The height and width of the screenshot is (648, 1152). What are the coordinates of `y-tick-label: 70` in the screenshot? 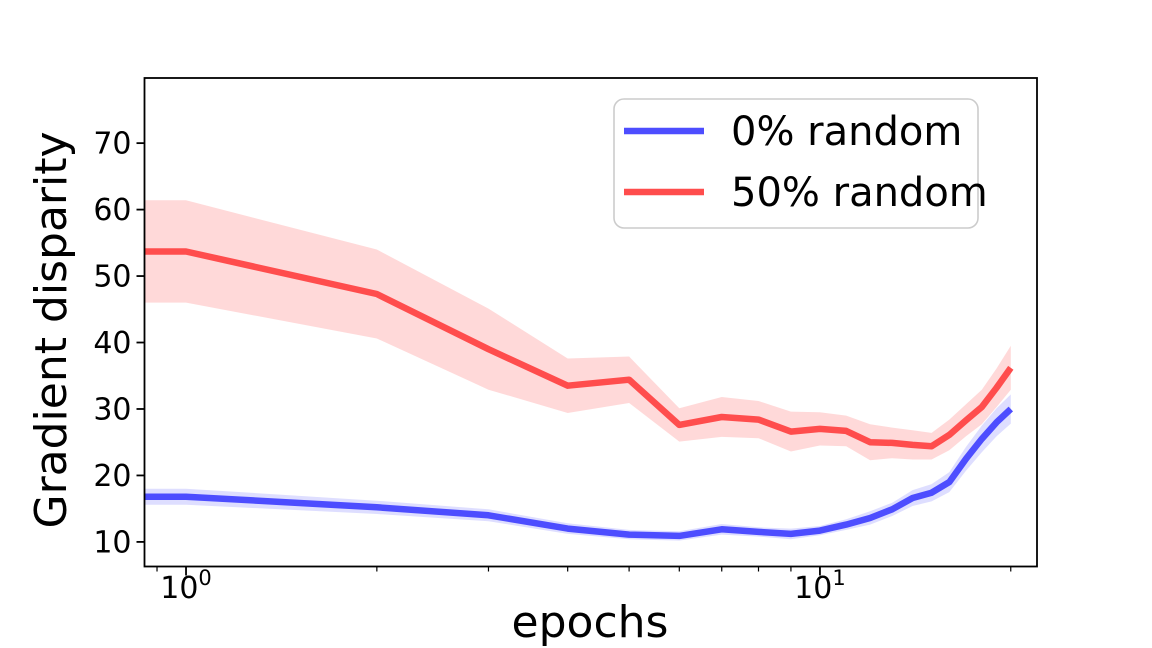 It's located at (112, 144).